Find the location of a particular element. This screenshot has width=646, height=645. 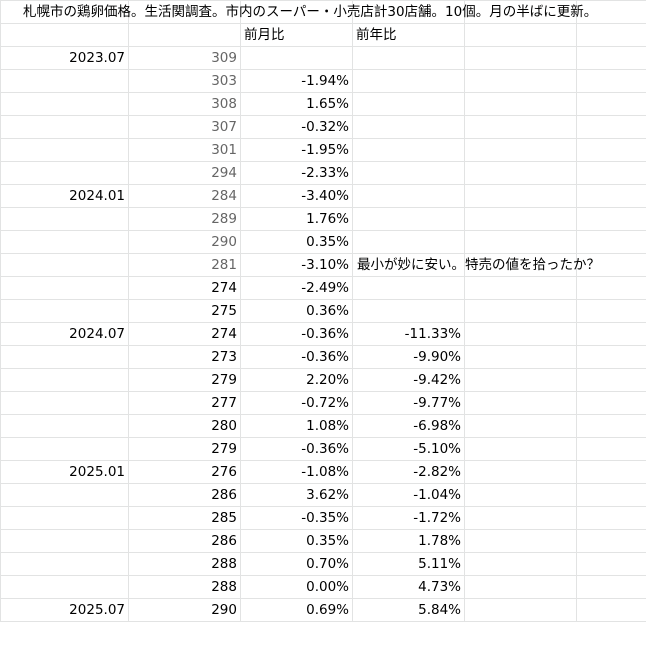

price-cell: 288 is located at coordinates (184, 564).